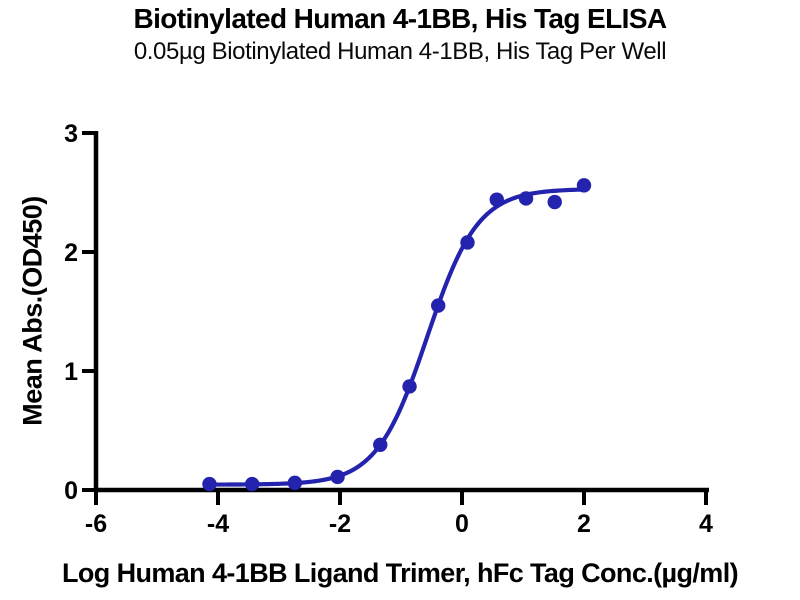 This screenshot has height=600, width=800. I want to click on x-tick-label: -2, so click(340, 524).